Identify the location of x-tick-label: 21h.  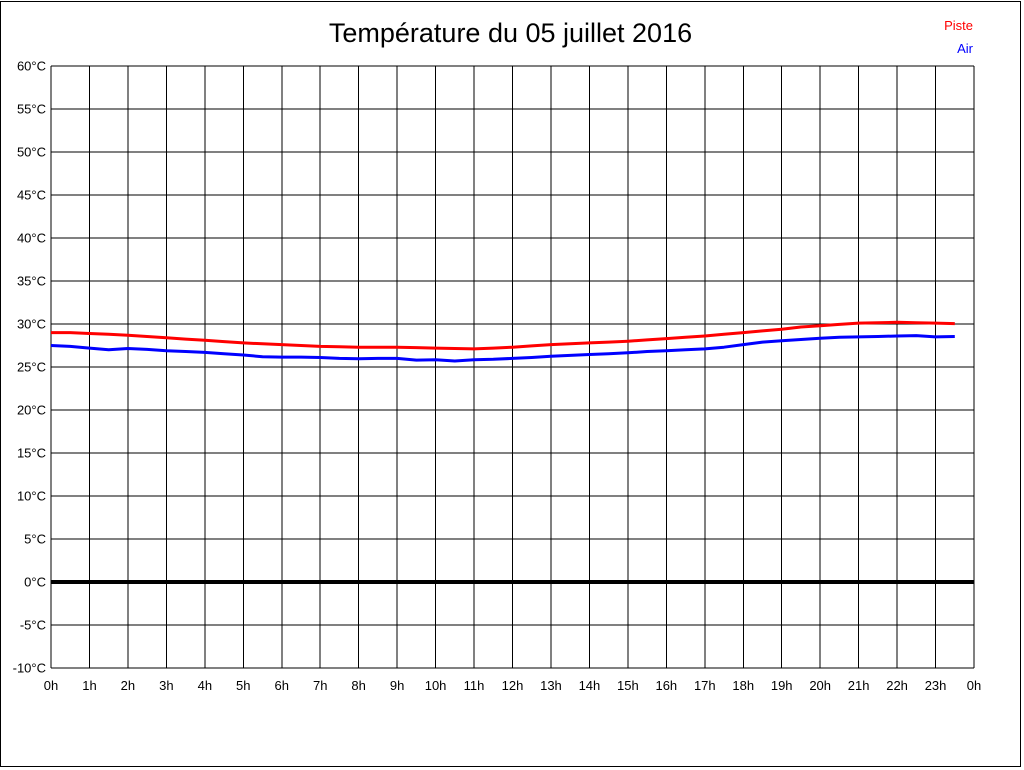
(859, 685).